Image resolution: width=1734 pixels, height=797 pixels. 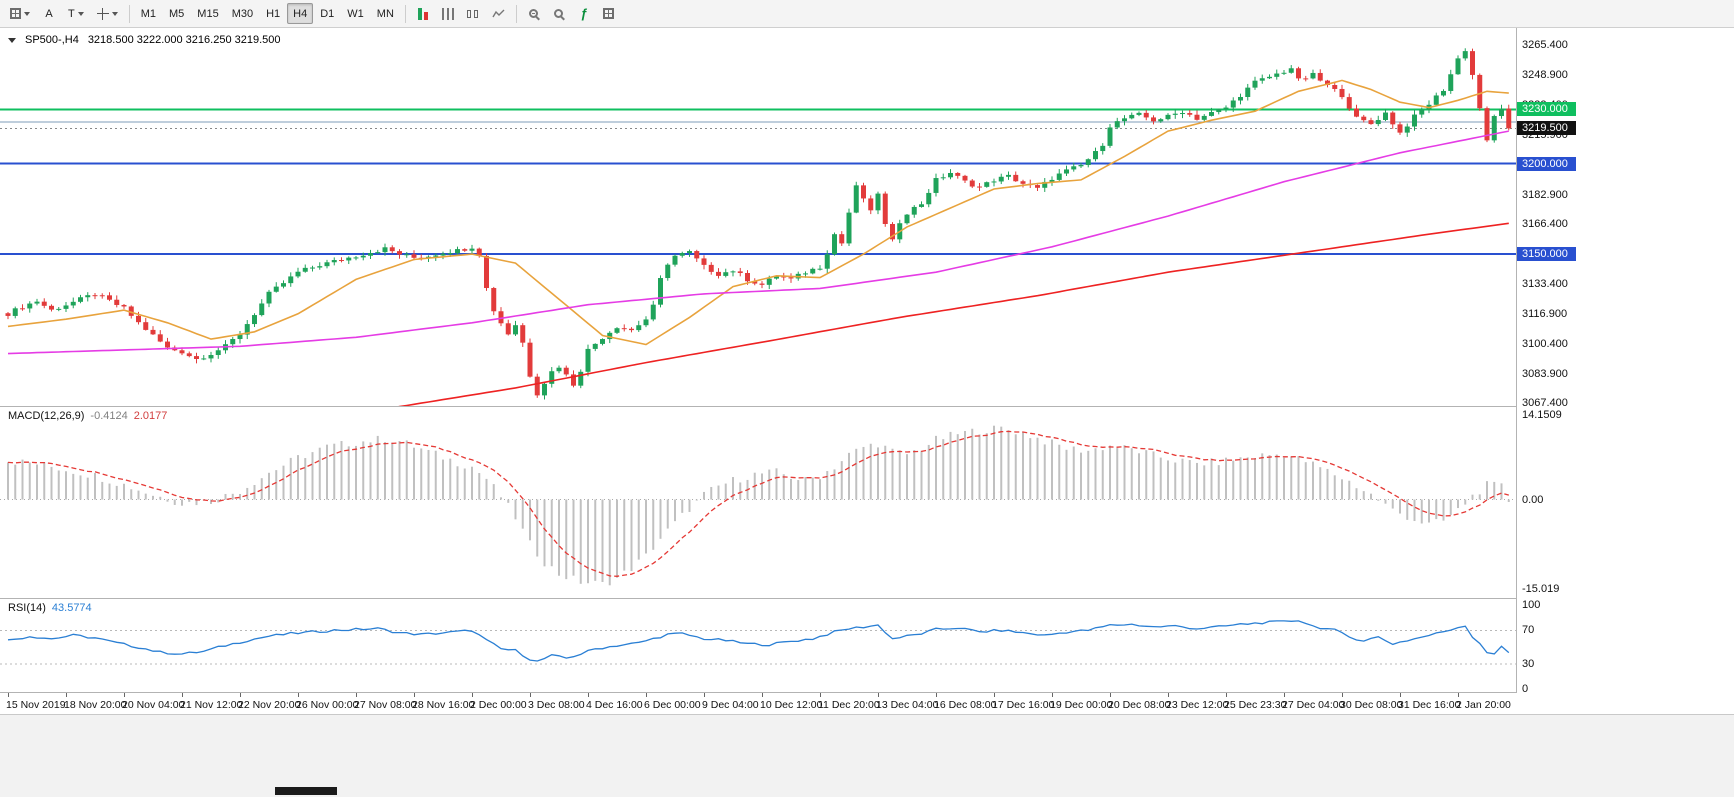 I want to click on time-axis-label: 15 Nov 2019, so click(x=36, y=705).